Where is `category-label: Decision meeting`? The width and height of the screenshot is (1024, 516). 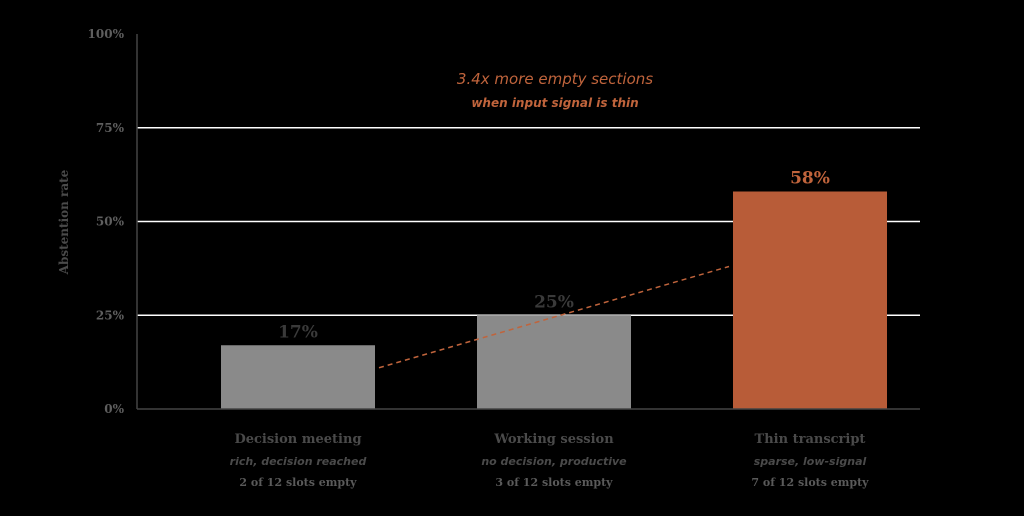
category-label: Decision meeting is located at coordinates (297, 439).